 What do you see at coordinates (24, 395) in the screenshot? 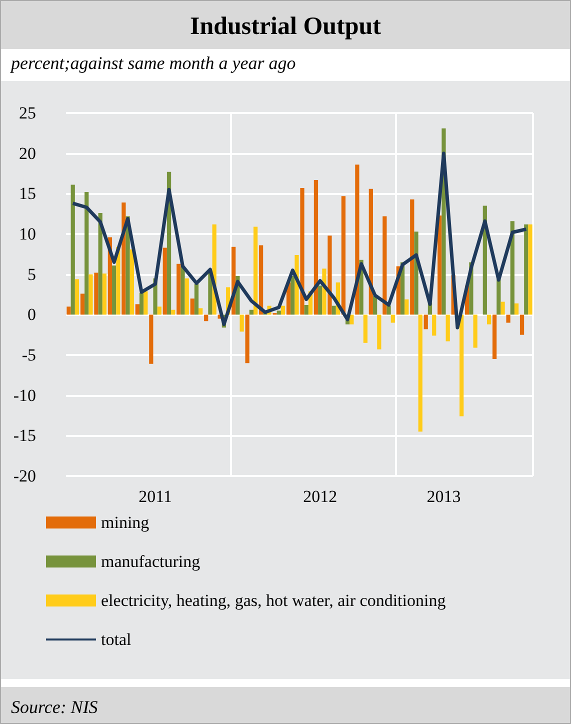
I see `y-tick-label: -10` at bounding box center [24, 395].